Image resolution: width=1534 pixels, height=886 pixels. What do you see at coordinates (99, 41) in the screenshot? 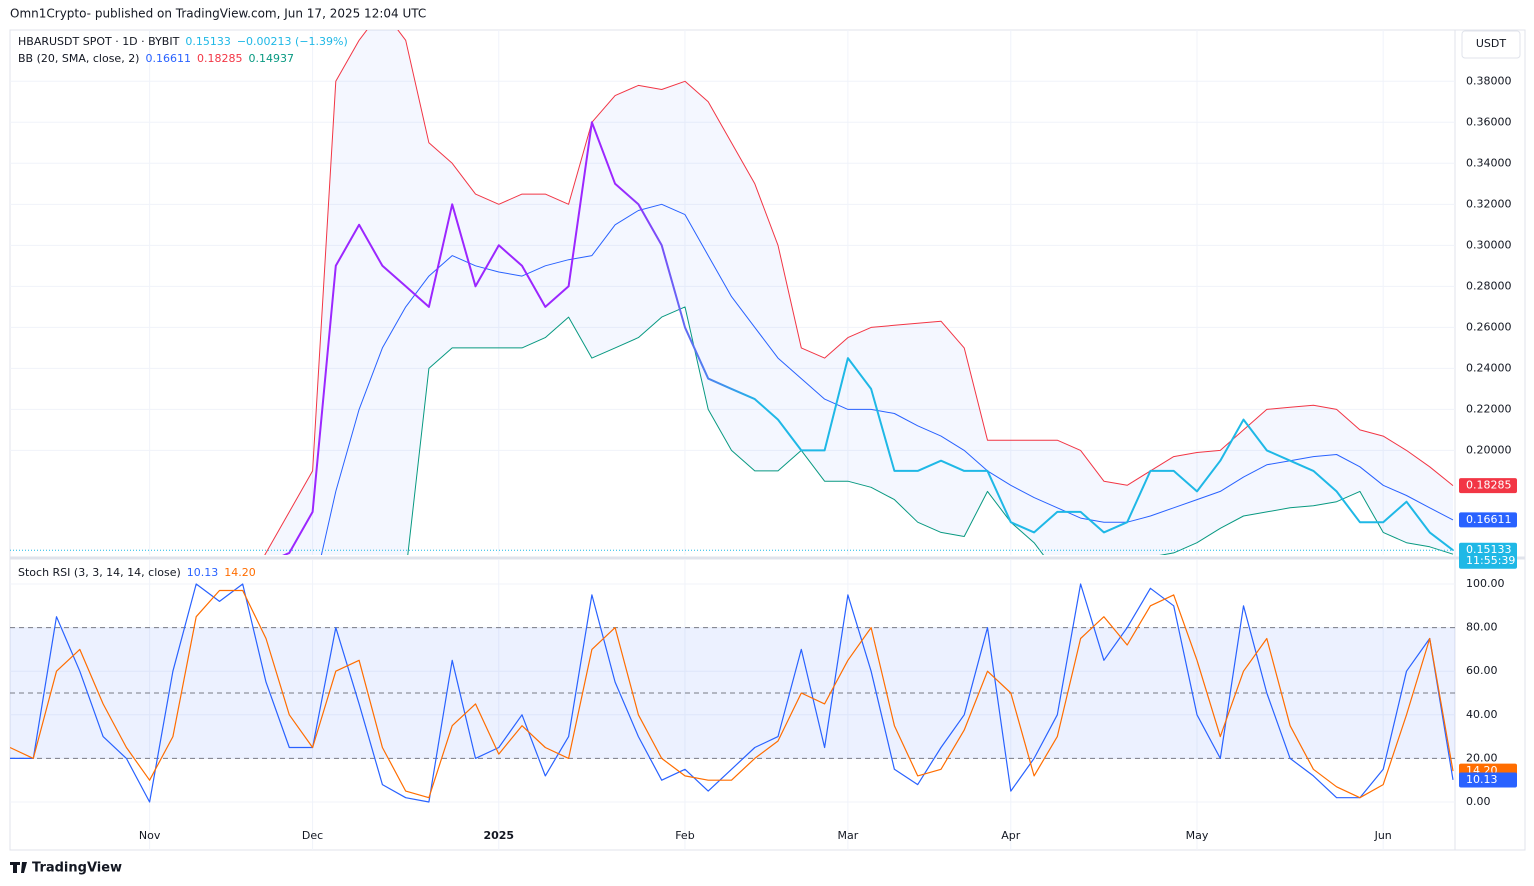
I see `legend-item: HBARUSDT SPOT · 1D · BYBIT` at bounding box center [99, 41].